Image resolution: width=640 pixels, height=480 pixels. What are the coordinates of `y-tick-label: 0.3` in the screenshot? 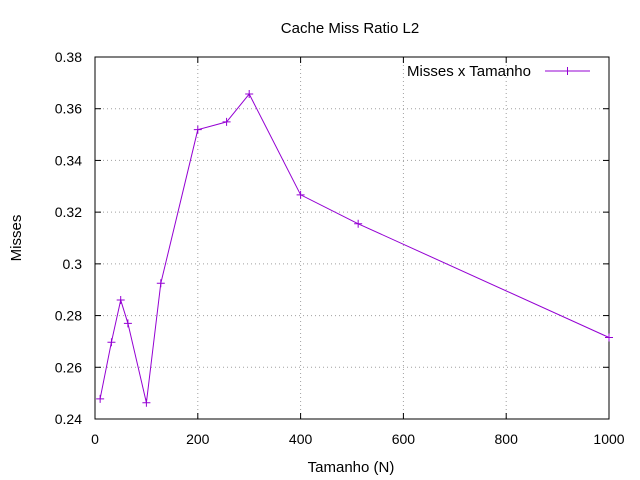 It's located at (73, 264).